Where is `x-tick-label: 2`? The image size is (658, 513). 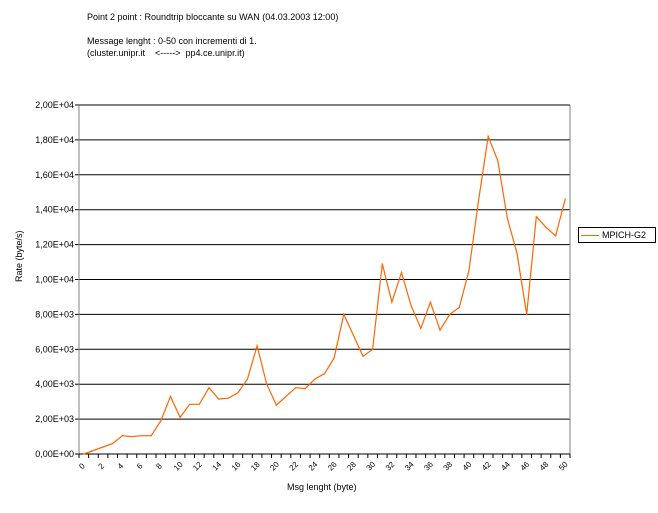 x-tick-label: 2 is located at coordinates (102, 466).